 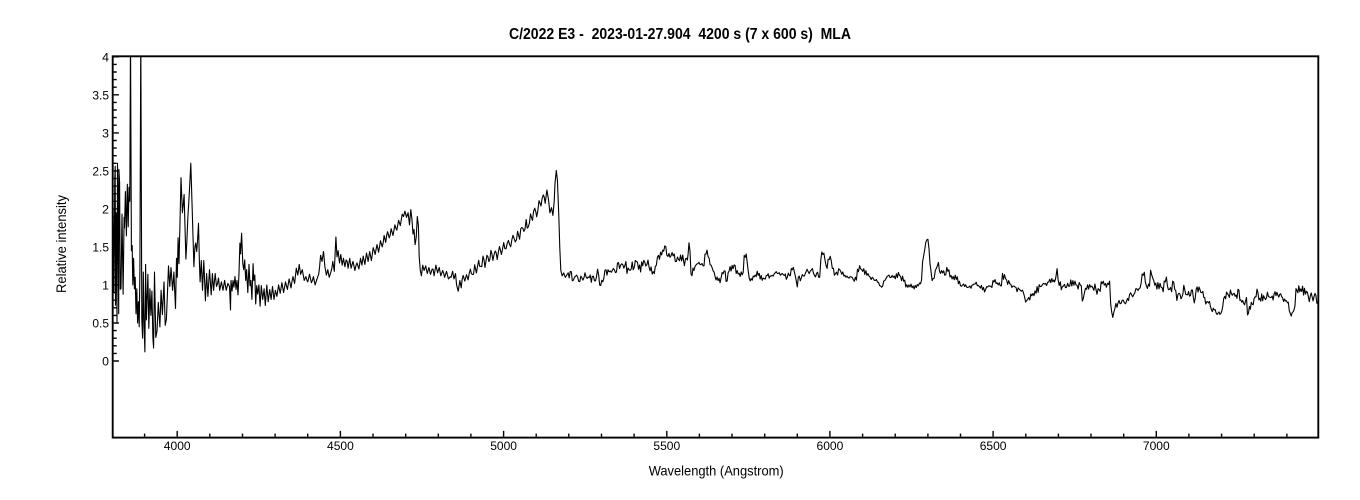 I want to click on svg-text: 3, so click(x=105, y=133).